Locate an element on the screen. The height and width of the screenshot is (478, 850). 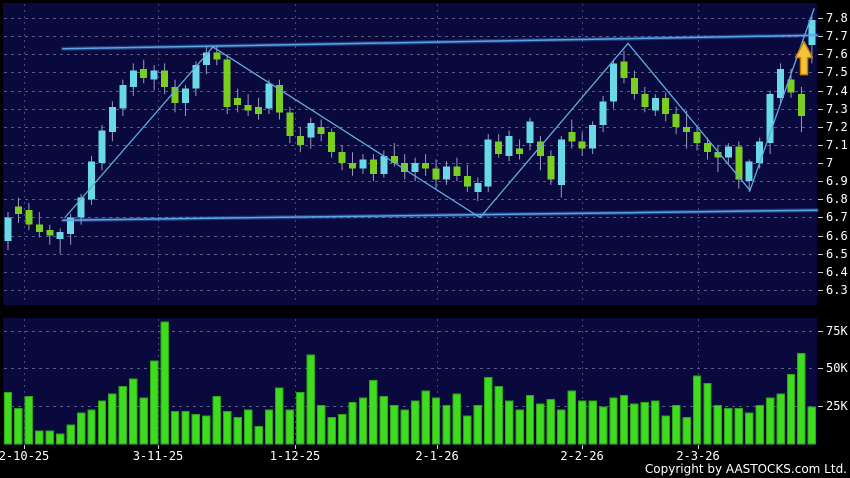
x-axis-label: 1-12-25 is located at coordinates (295, 456).